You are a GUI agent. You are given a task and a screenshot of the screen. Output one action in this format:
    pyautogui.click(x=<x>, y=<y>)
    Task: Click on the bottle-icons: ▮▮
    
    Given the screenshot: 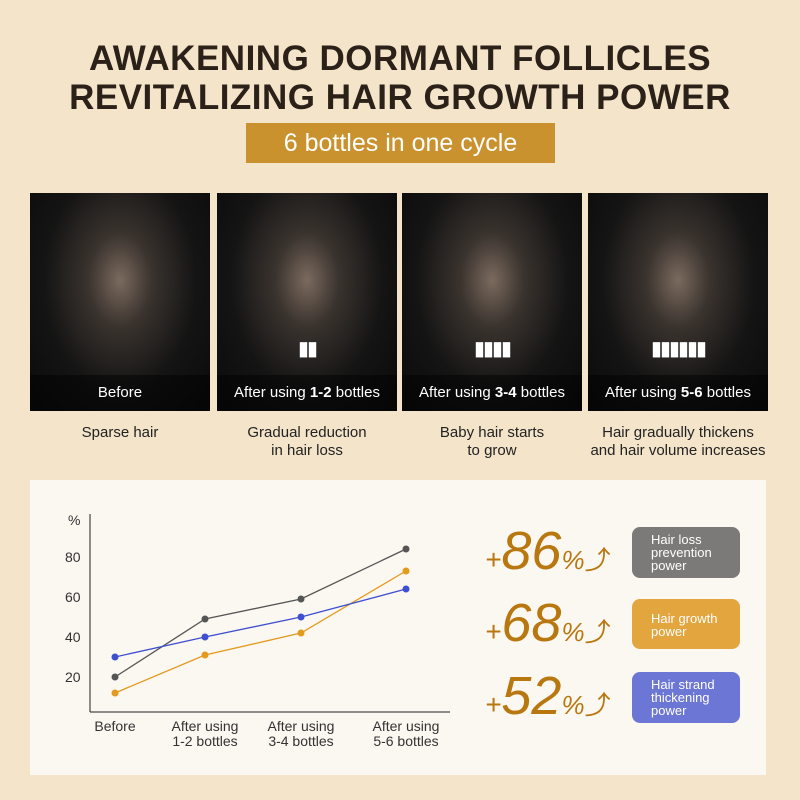 What is the action you would take?
    pyautogui.click(x=307, y=349)
    